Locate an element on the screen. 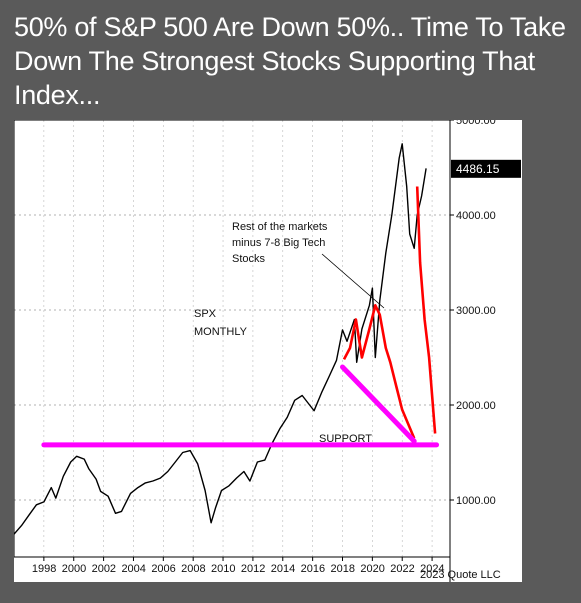 The image size is (581, 603). annotation-spx: SPX is located at coordinates (205, 314).